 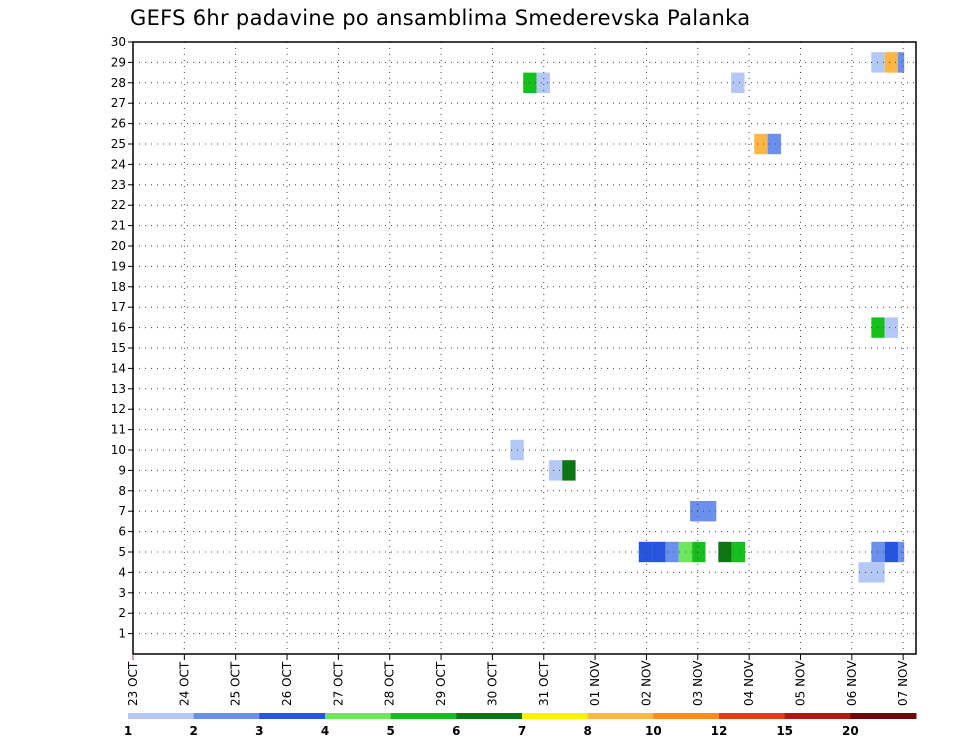 What do you see at coordinates (118, 205) in the screenshot?
I see `y-tick-label: 22` at bounding box center [118, 205].